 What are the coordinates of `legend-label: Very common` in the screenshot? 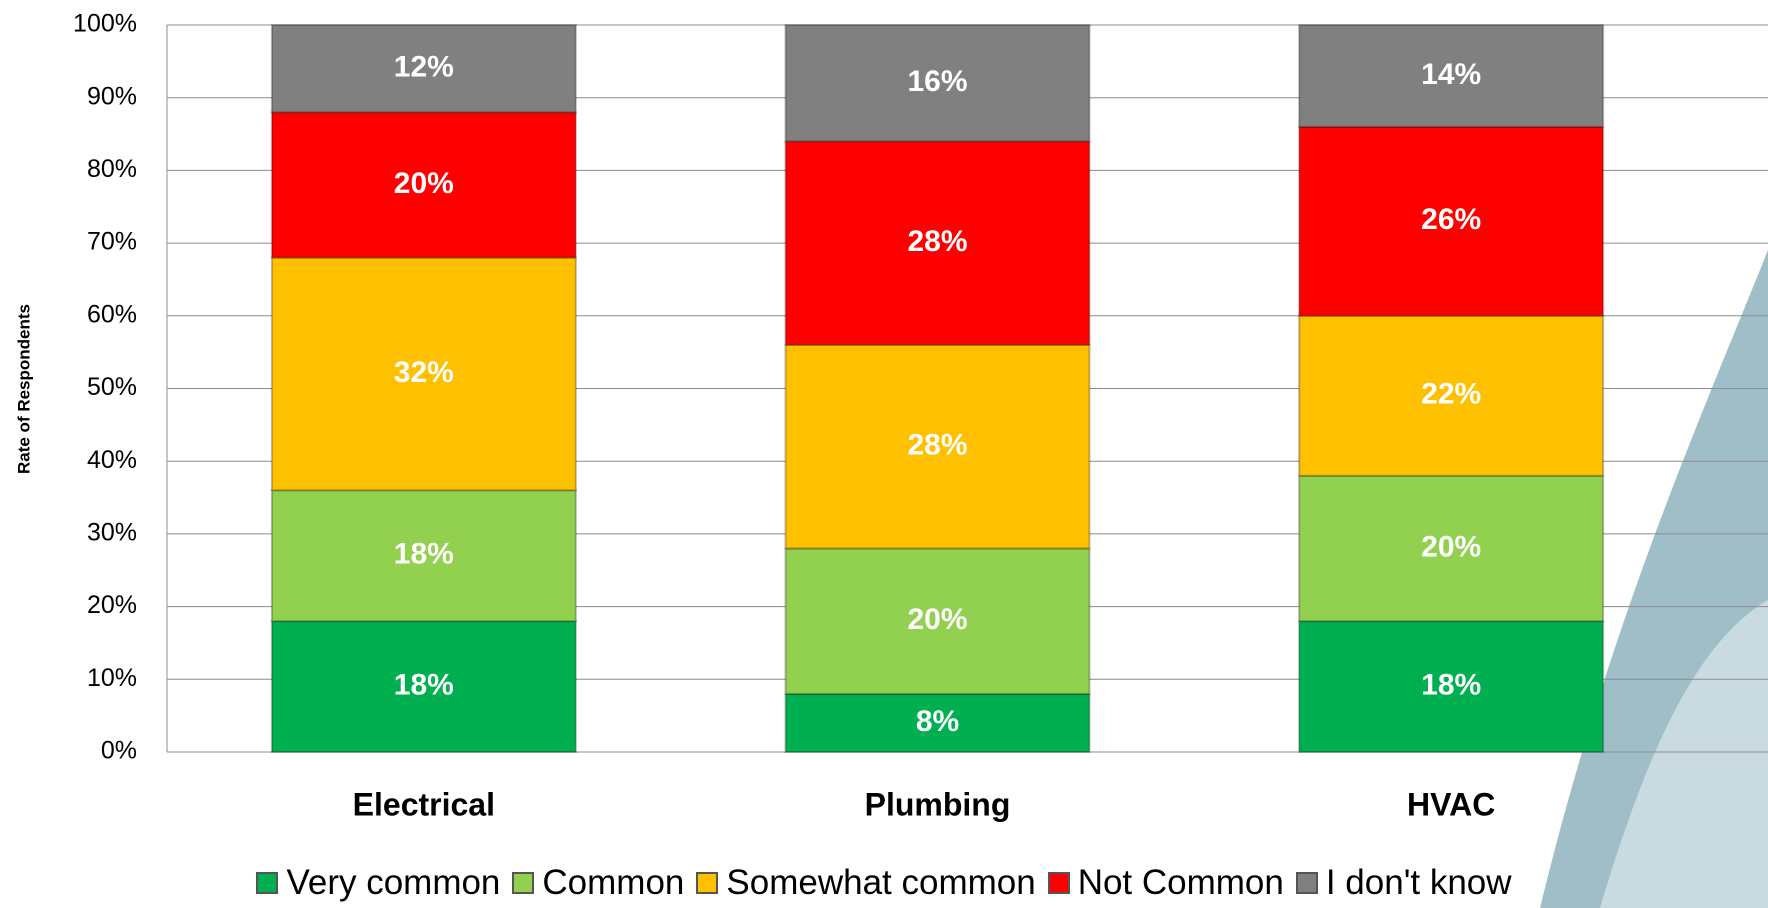 It's located at (393, 882).